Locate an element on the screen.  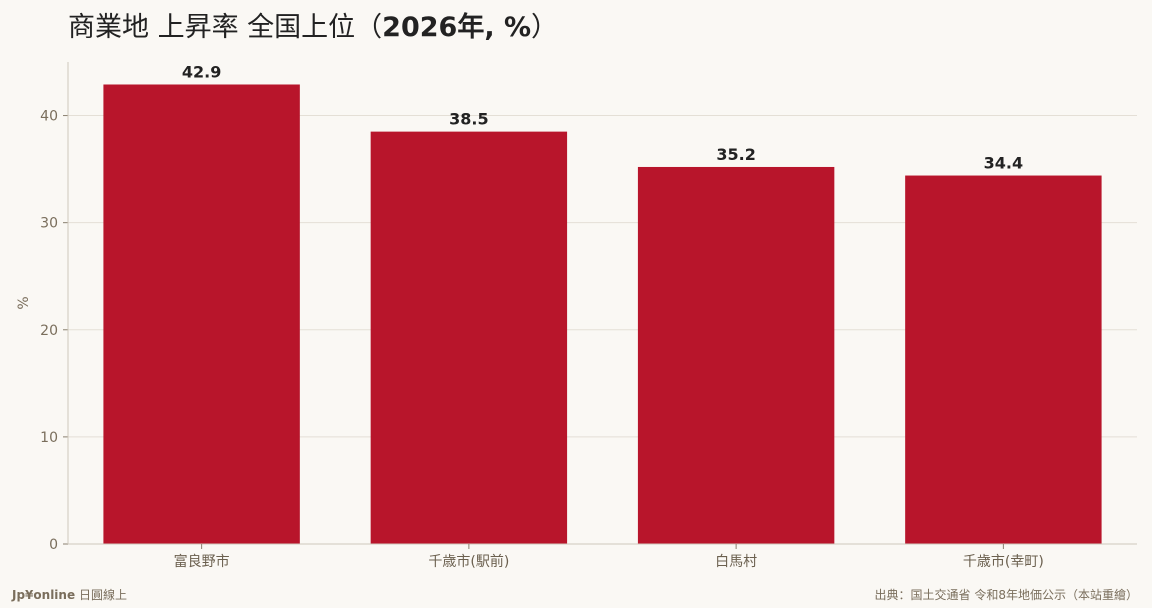
chart-title-paren-open: （ is located at coordinates (369, 27).